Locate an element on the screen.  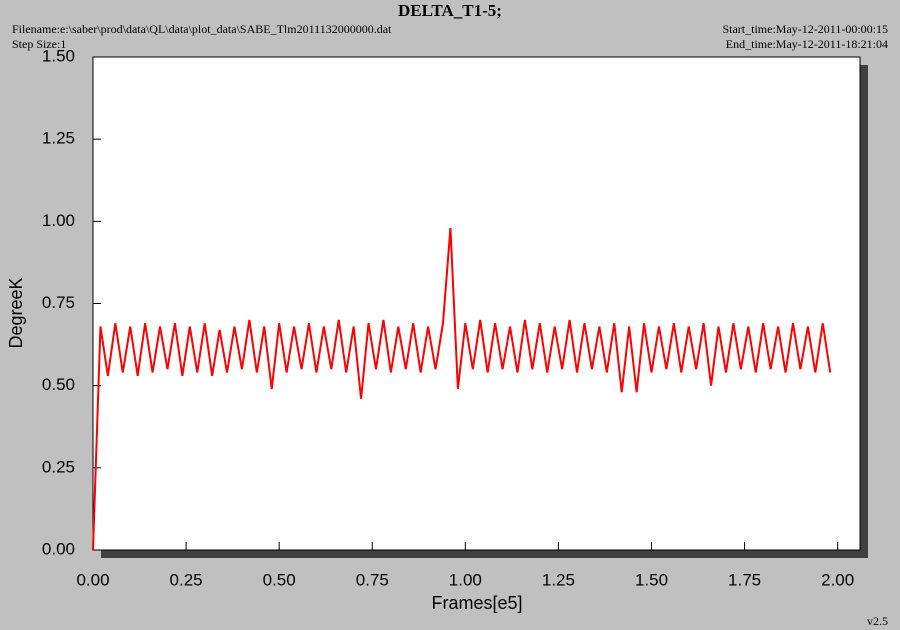
start-time: Start_time:May-12-2011-00:00:15 is located at coordinates (805, 29).